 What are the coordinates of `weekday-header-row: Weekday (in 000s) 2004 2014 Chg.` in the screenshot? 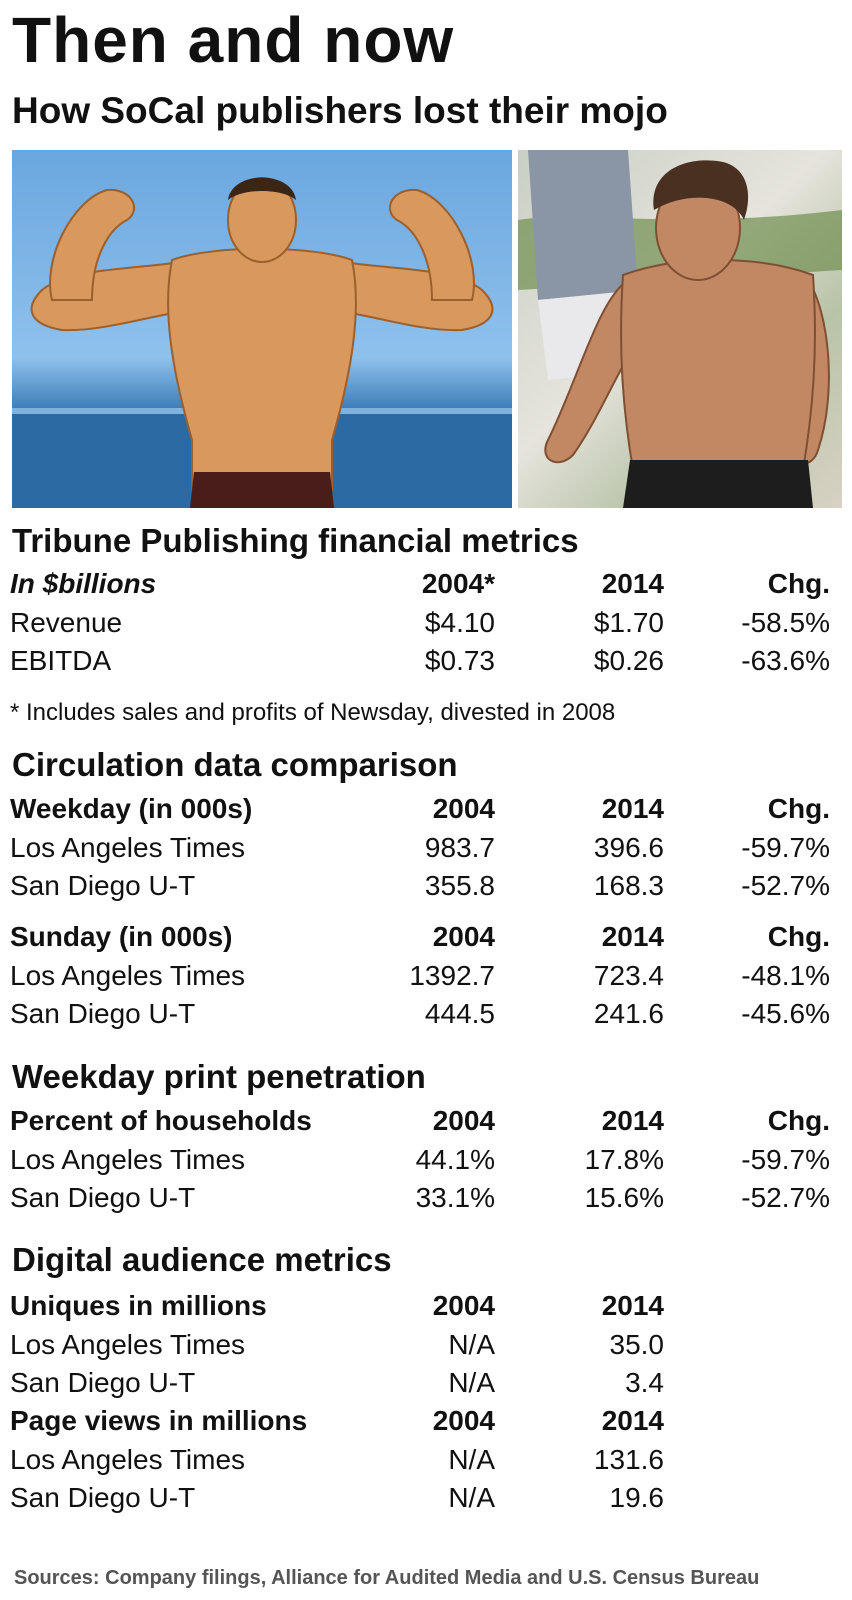 It's located at (420, 809).